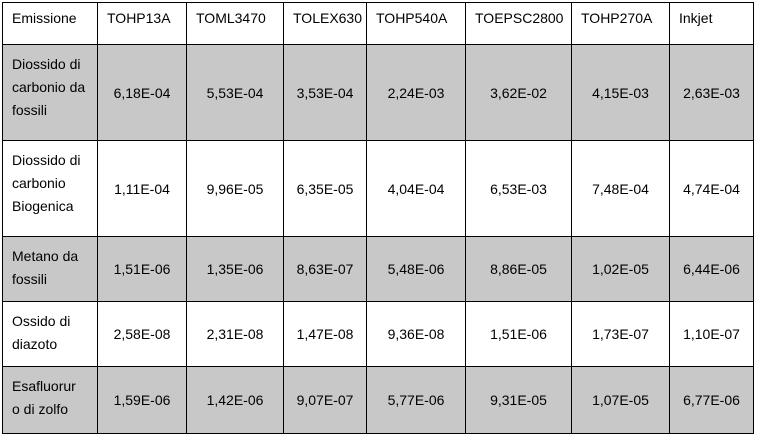  What do you see at coordinates (620, 188) in the screenshot?
I see `table-cell: 7,48E-04` at bounding box center [620, 188].